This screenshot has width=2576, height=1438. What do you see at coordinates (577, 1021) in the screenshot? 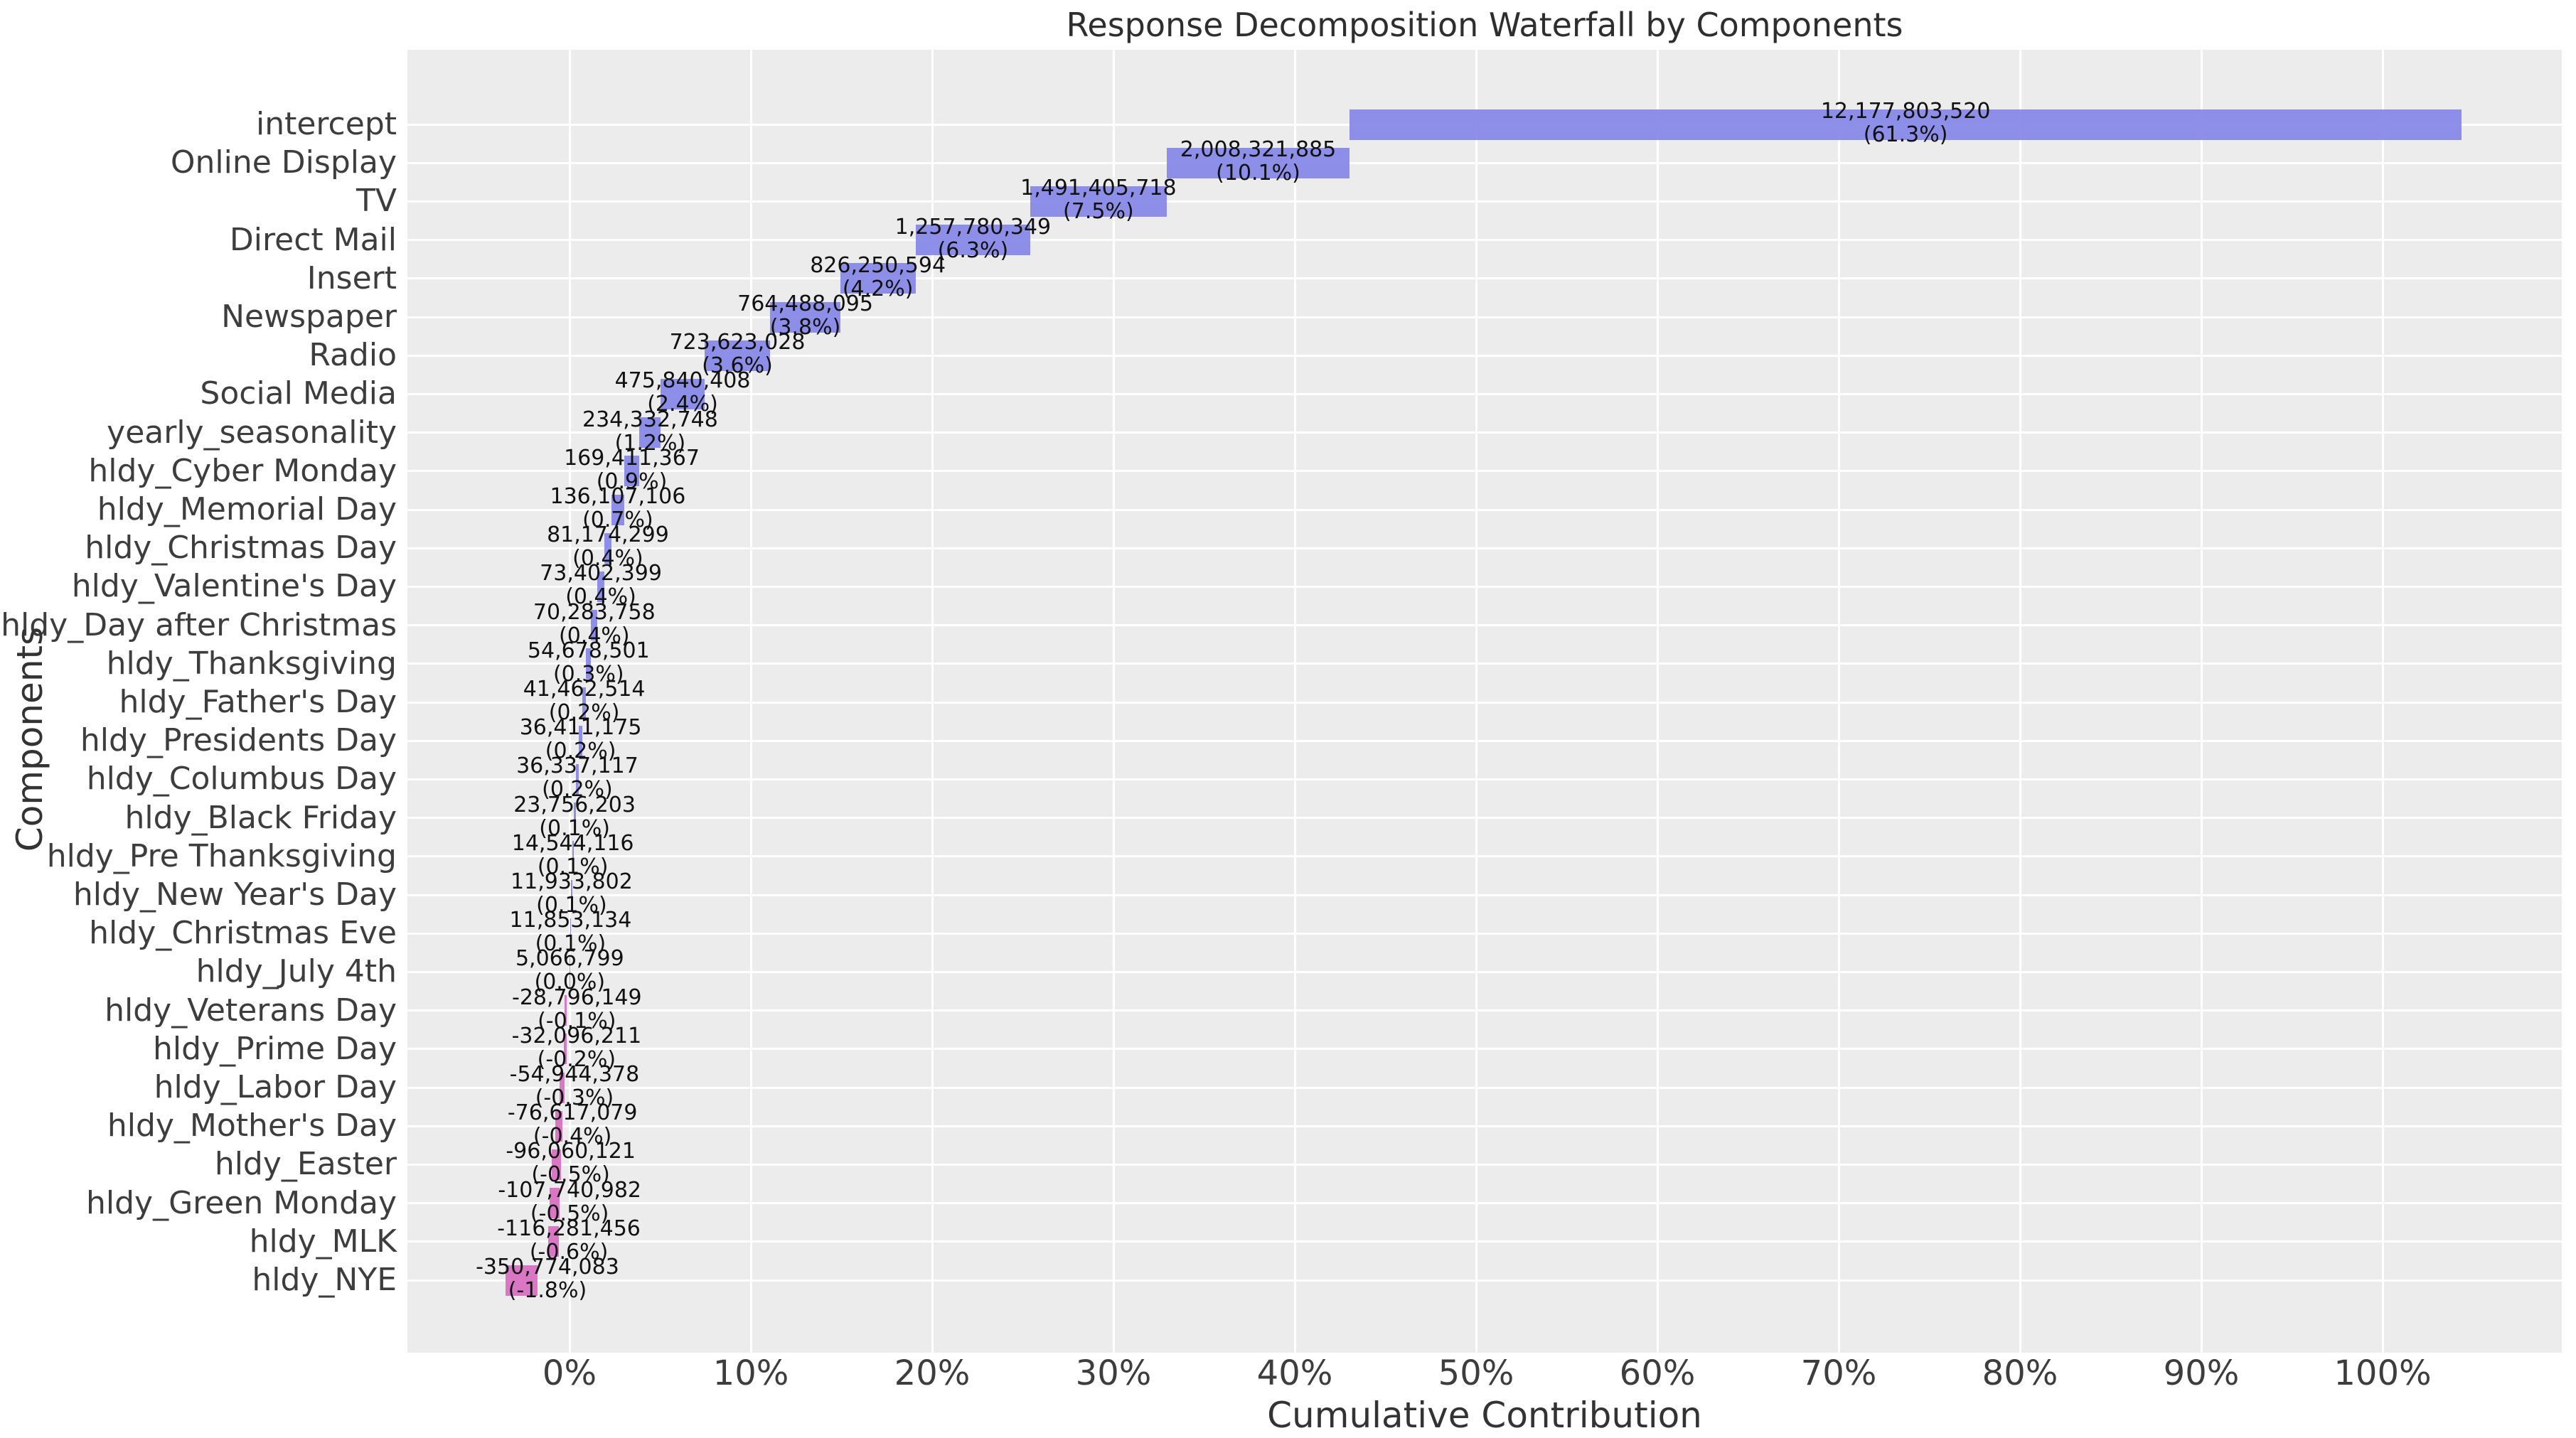
I see `bar-percent-text: (-0.1%)` at bounding box center [577, 1021].